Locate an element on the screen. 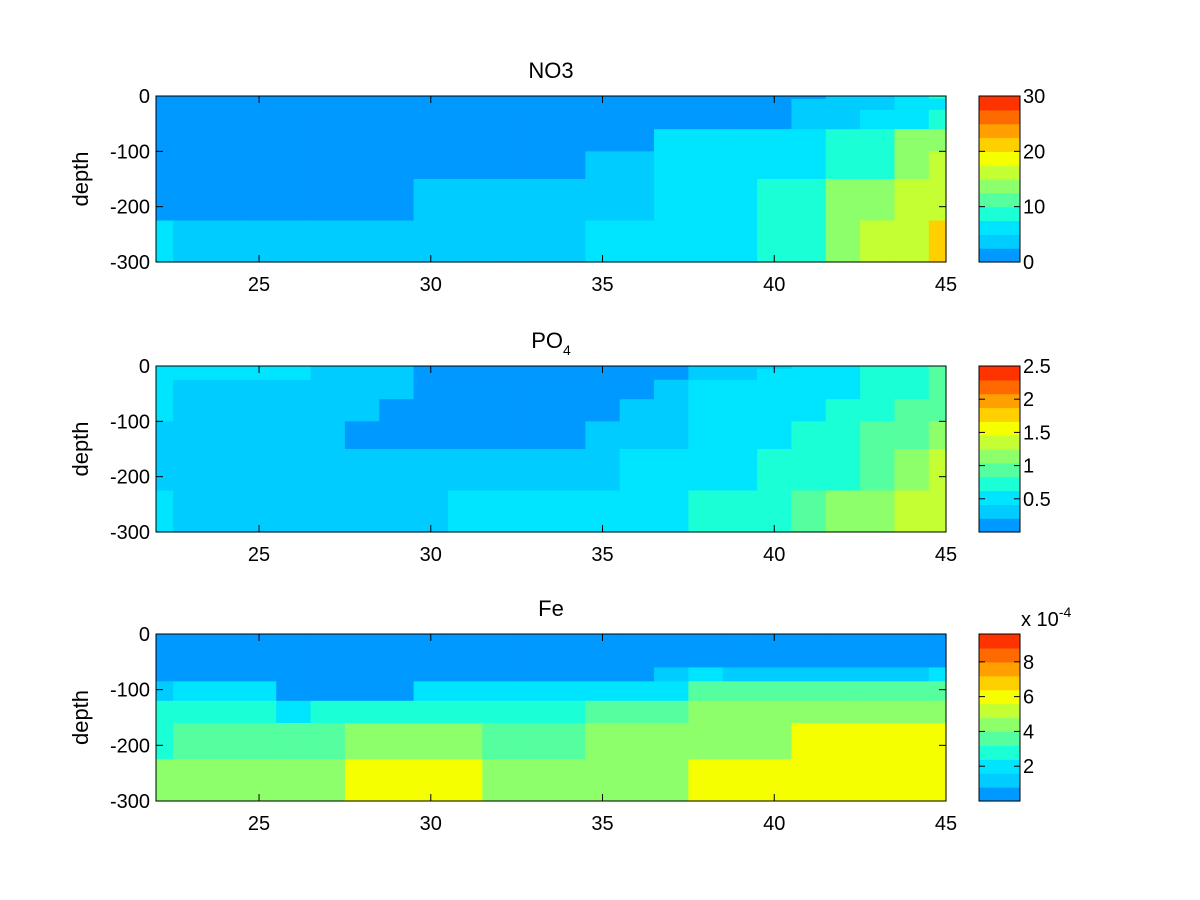 The width and height of the screenshot is (1200, 900). colorbar: 0 10 20 30 is located at coordinates (1011, 180).